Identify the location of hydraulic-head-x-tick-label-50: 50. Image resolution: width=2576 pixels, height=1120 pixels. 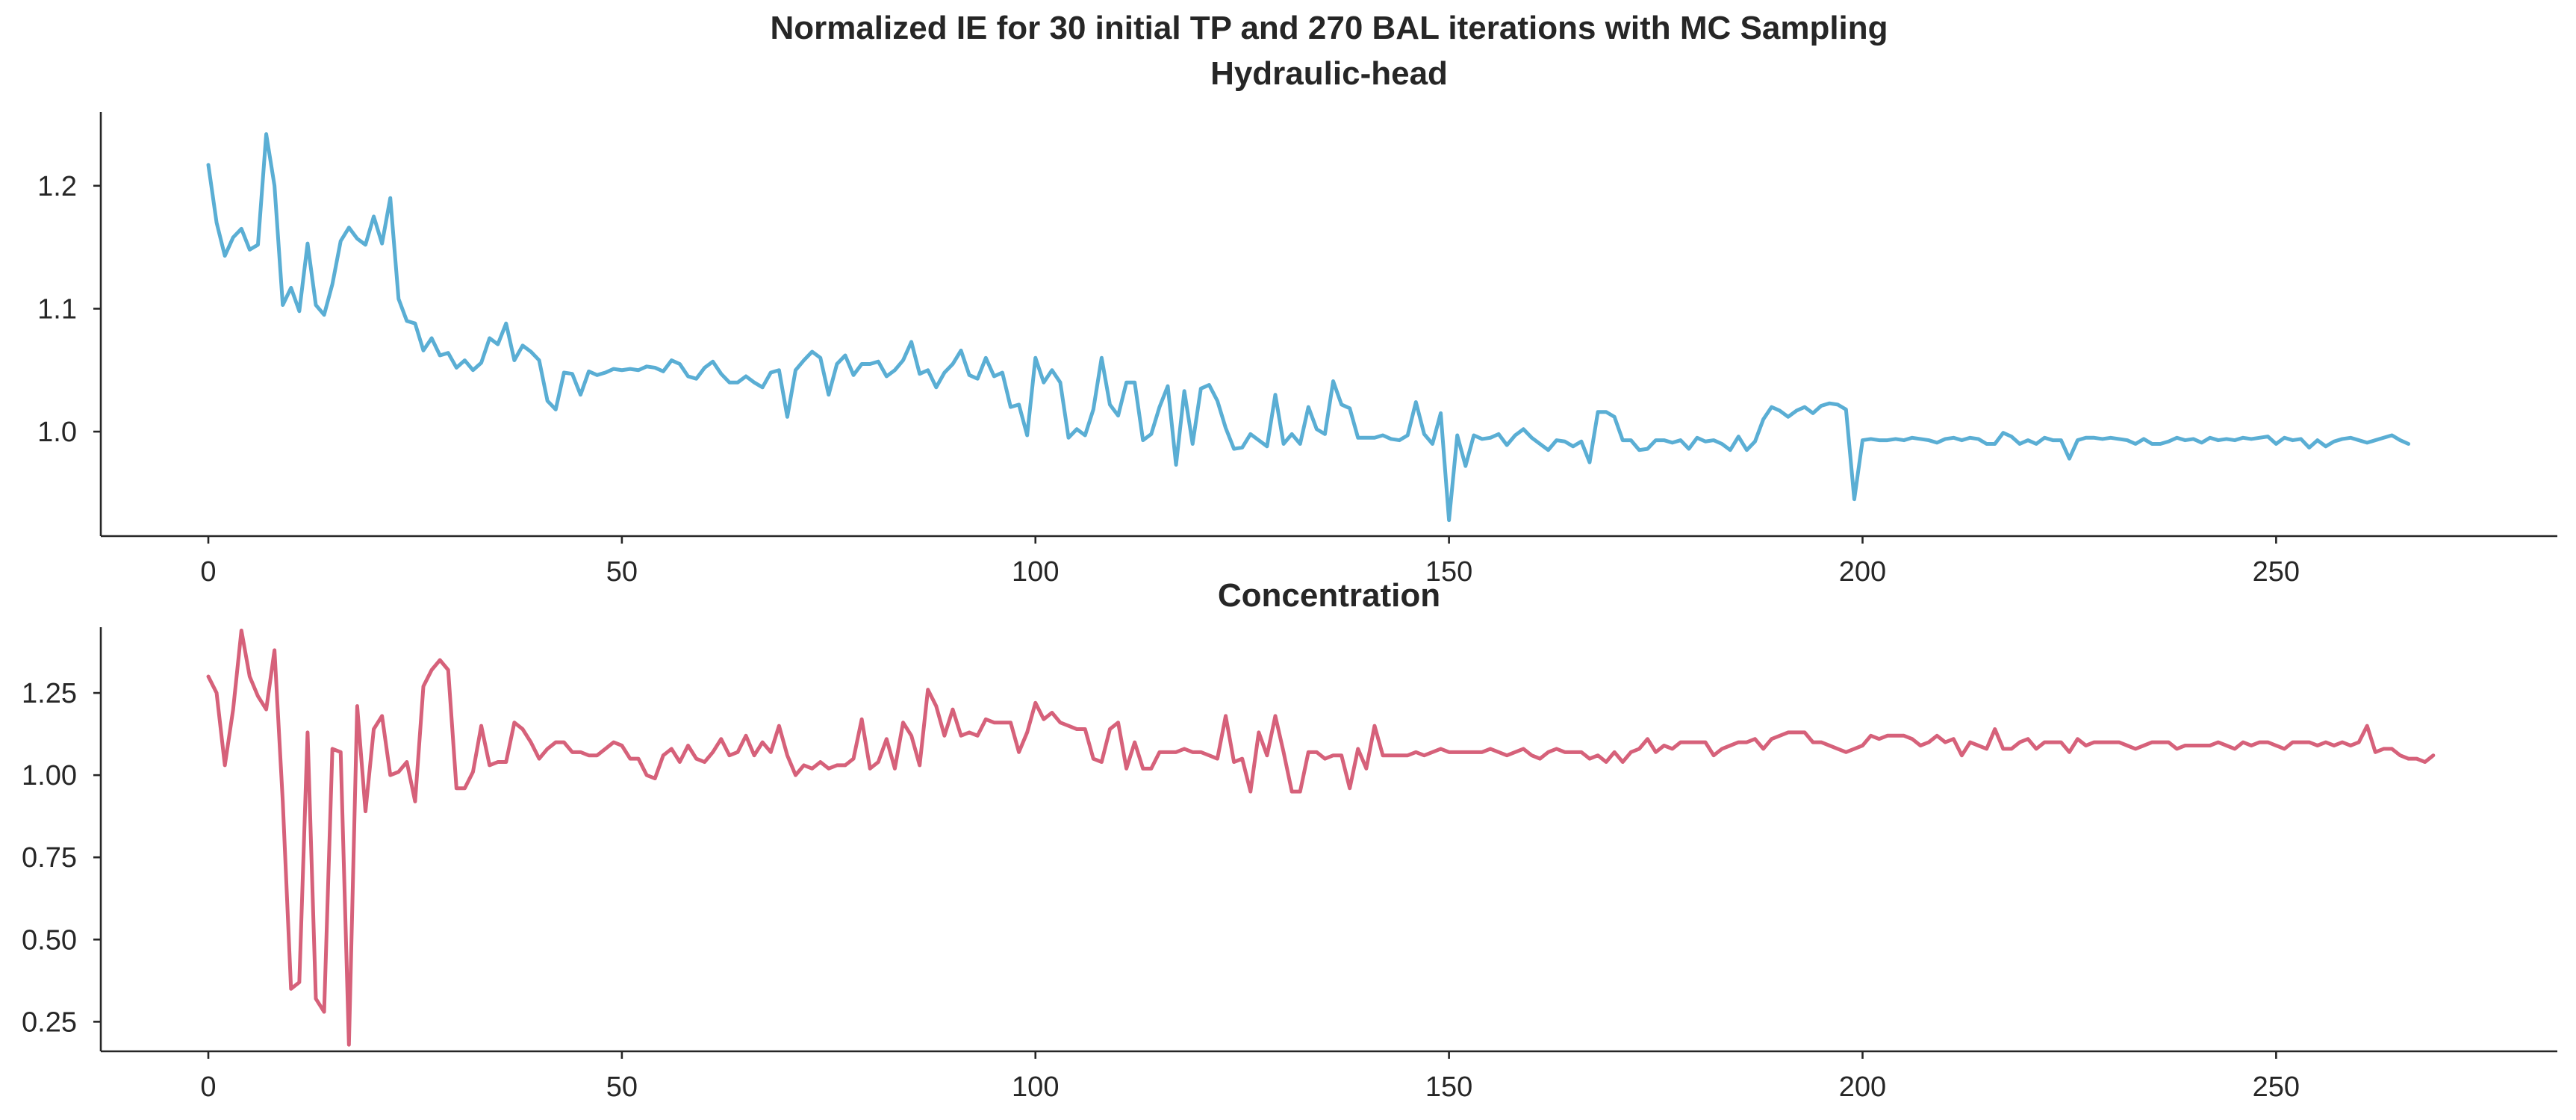
(622, 572).